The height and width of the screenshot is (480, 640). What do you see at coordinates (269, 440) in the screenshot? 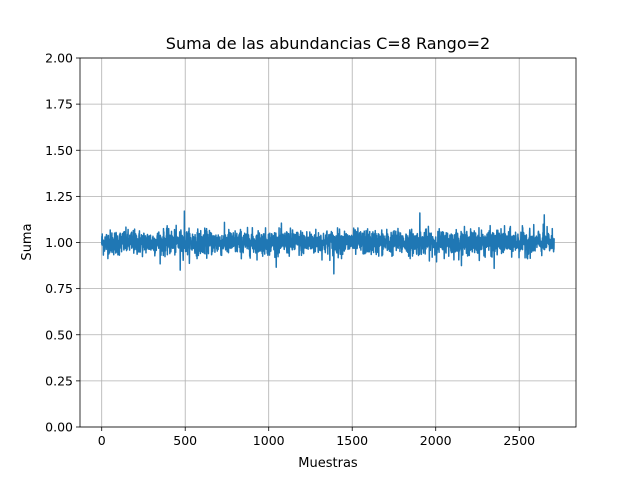
I see `x-tick-label: 1000` at bounding box center [269, 440].